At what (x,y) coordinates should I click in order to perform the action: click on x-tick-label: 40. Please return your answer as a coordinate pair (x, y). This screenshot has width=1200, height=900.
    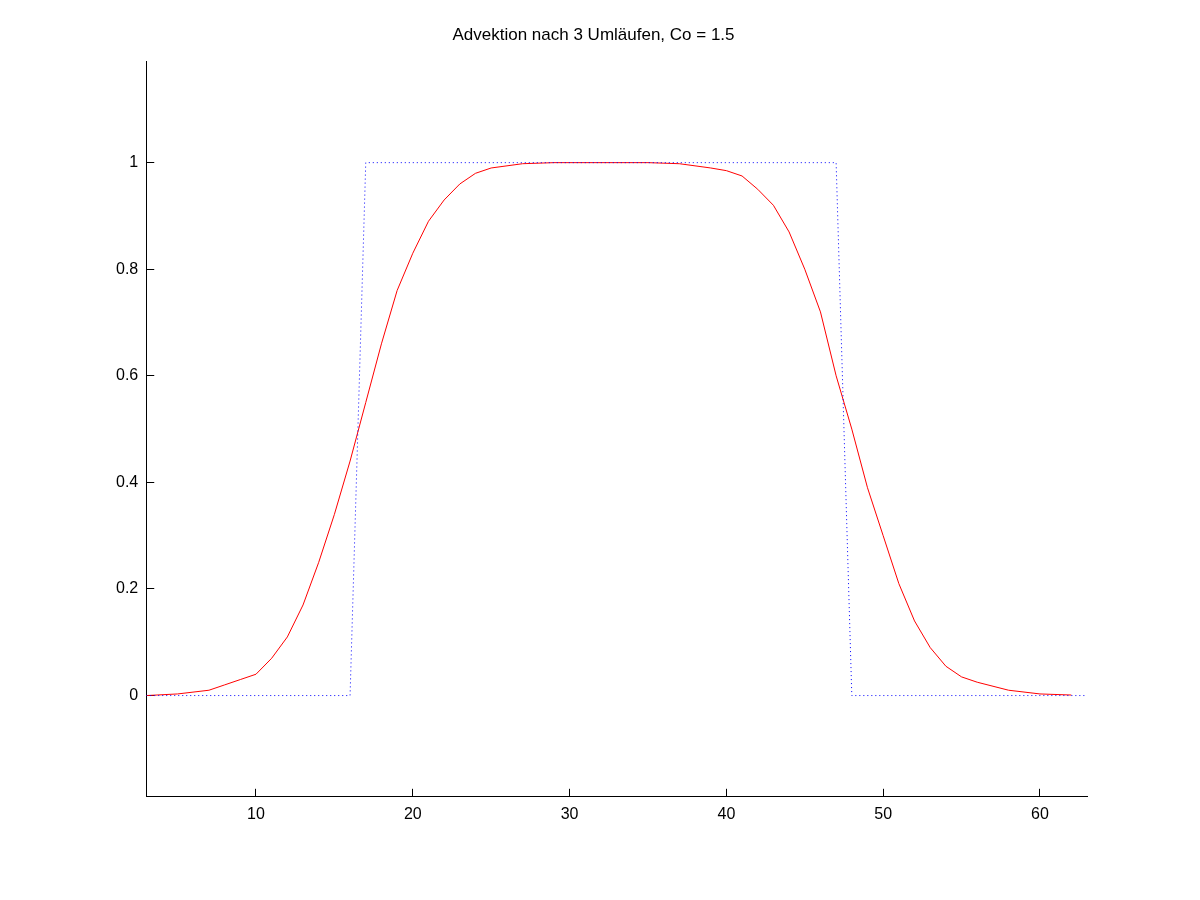
    Looking at the image, I should click on (726, 813).